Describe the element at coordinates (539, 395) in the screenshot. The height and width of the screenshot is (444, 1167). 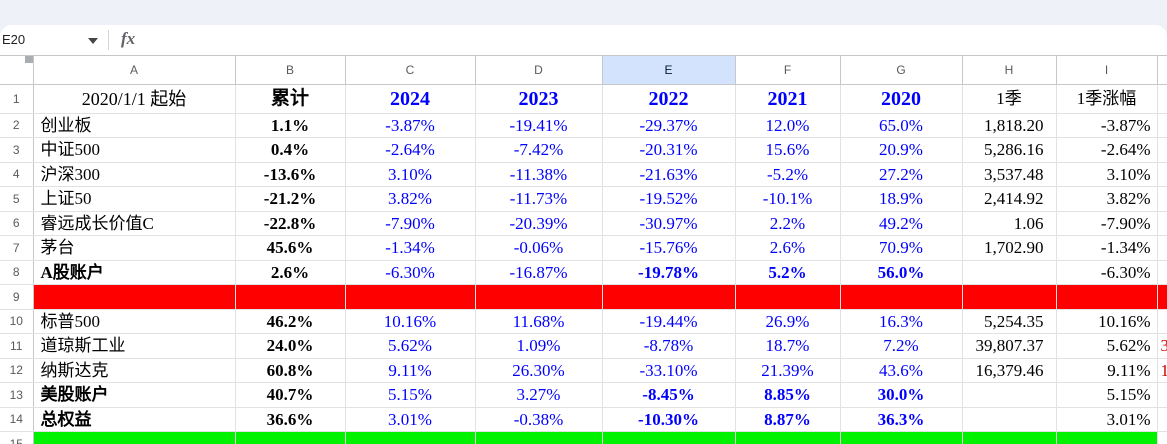
I see `cell-D13: 3.27%` at that location.